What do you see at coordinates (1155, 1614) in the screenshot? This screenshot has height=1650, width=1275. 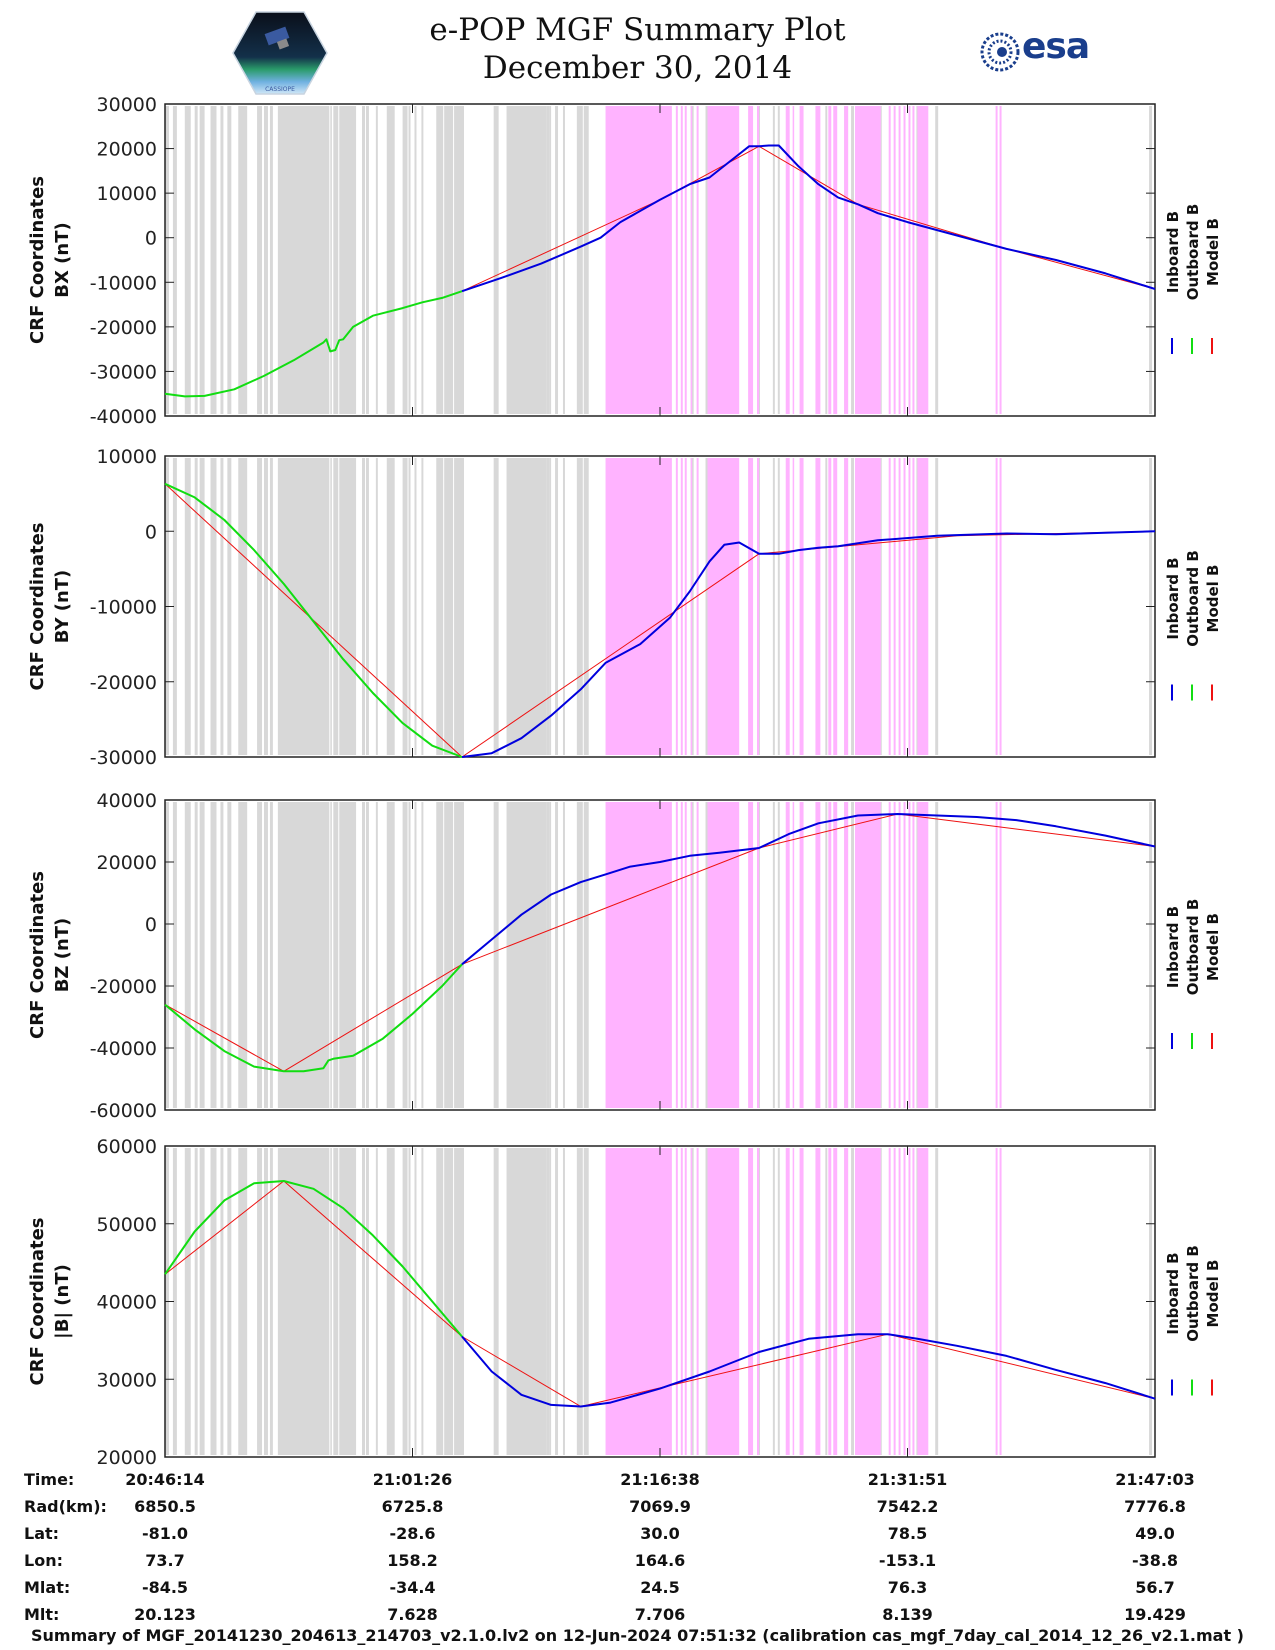 I see `ephemeris-value: 19.429` at bounding box center [1155, 1614].